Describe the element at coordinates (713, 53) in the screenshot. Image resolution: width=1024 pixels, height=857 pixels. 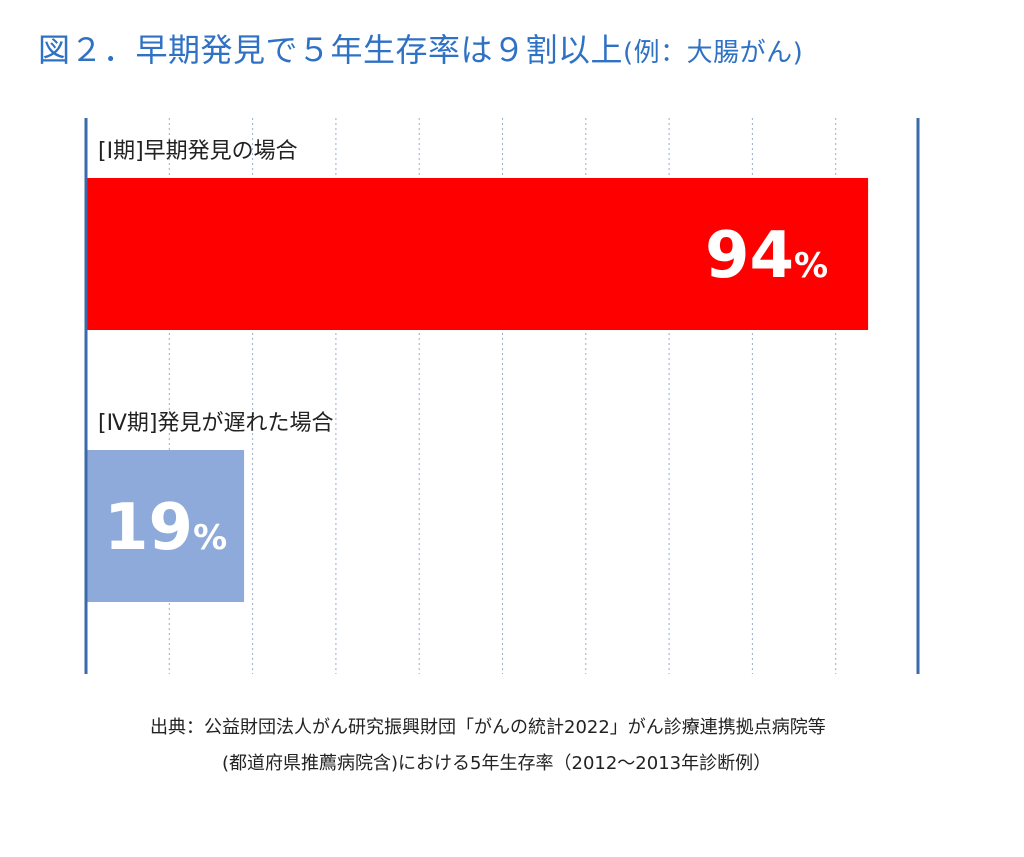
I see `chart-title-sub: (例：大腸がん)` at that location.